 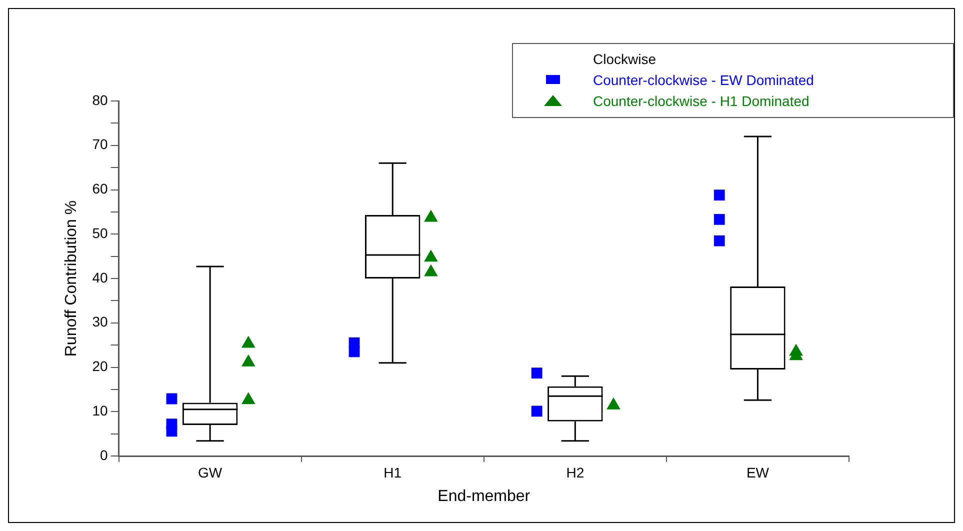 I want to click on y-tick-label: 10, so click(x=100, y=410).